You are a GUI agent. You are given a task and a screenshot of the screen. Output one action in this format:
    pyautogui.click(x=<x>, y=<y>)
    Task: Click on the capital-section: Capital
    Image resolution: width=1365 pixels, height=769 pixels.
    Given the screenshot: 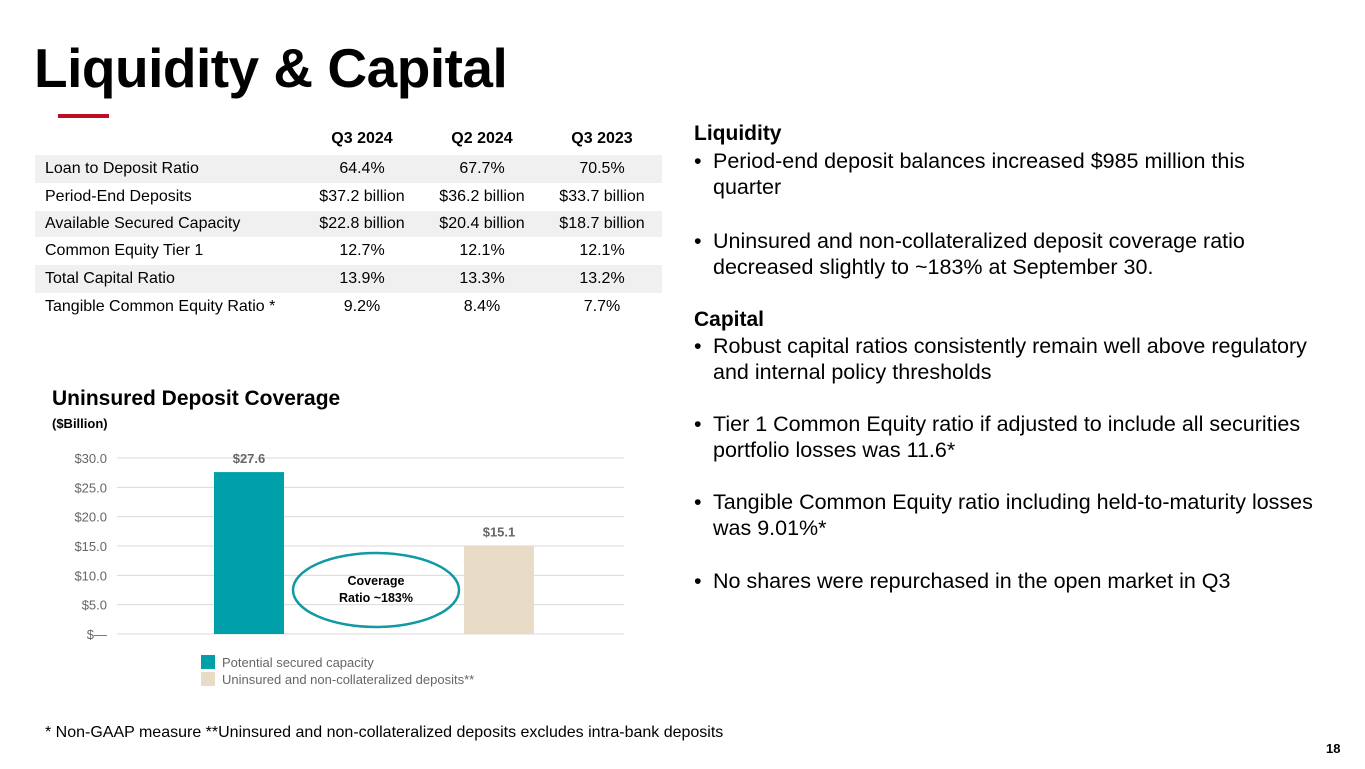 What is the action you would take?
    pyautogui.click(x=1004, y=320)
    